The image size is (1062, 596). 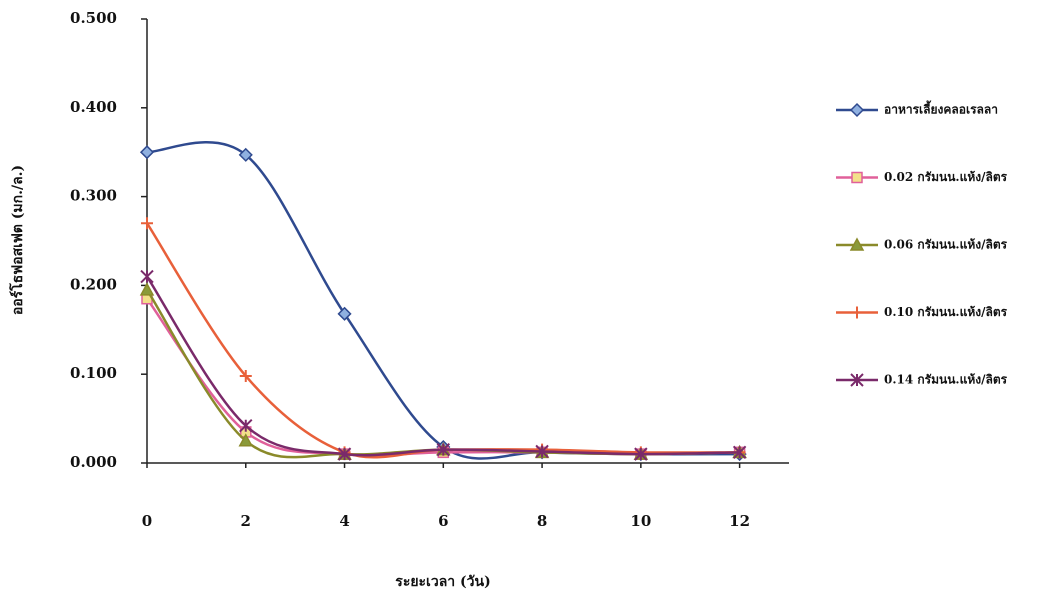 I want to click on x-tick-label: 4, so click(x=344, y=521).